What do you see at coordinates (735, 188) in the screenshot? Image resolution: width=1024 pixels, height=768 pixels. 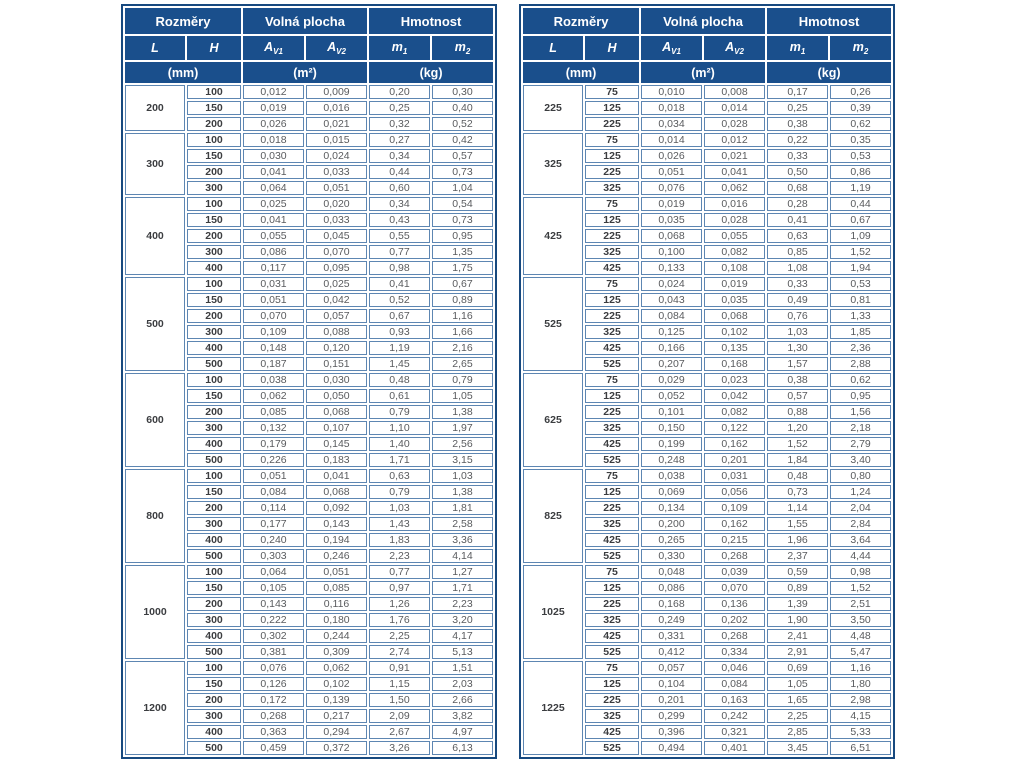 I see `cell-av2: 0,062` at bounding box center [735, 188].